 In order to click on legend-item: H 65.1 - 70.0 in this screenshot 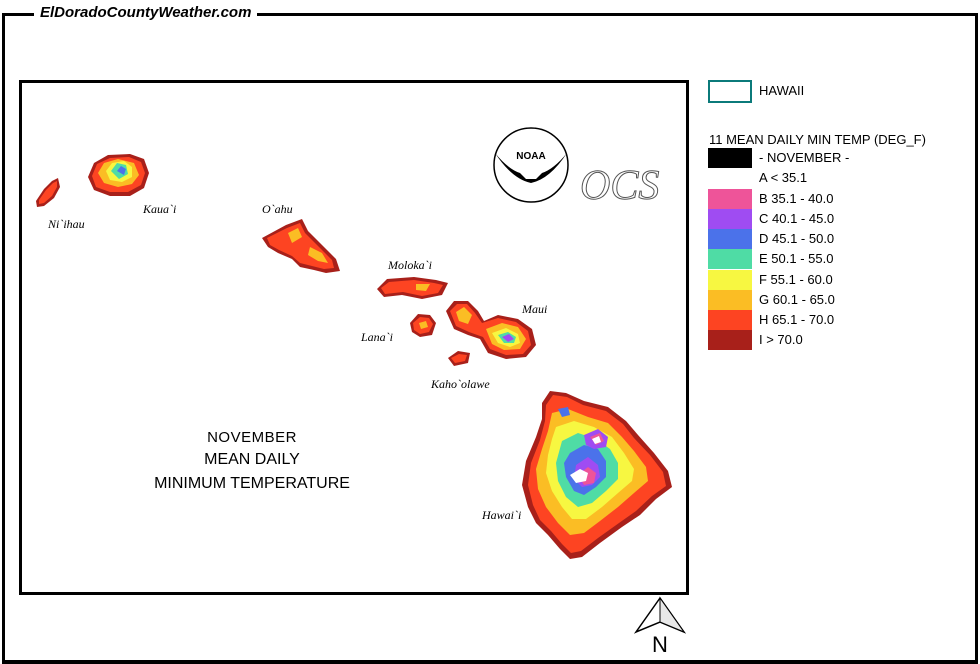, I will do `click(842, 320)`.